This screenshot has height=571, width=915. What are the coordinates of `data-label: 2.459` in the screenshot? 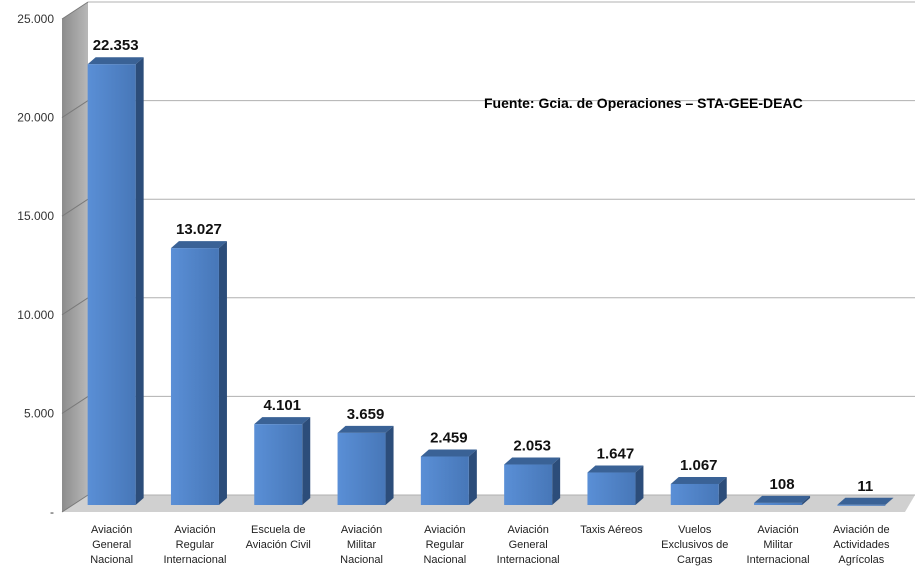 It's located at (449, 438).